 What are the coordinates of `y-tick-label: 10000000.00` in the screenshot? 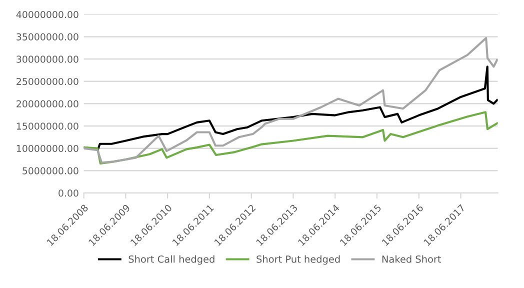 It's located at (47, 148).